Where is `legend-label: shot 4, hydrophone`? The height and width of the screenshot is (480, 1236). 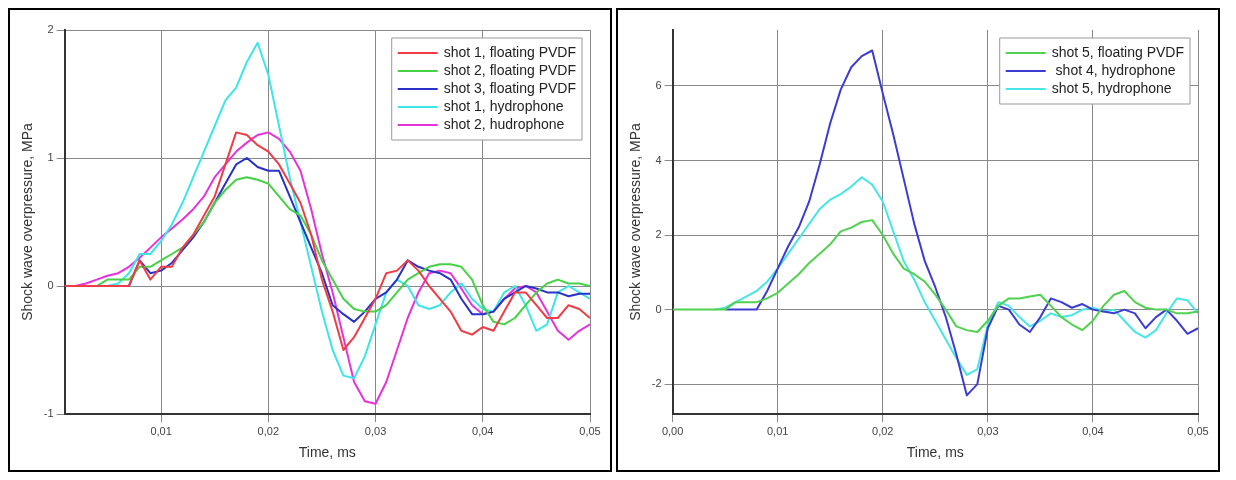 legend-label: shot 4, hydrophone is located at coordinates (1113, 69).